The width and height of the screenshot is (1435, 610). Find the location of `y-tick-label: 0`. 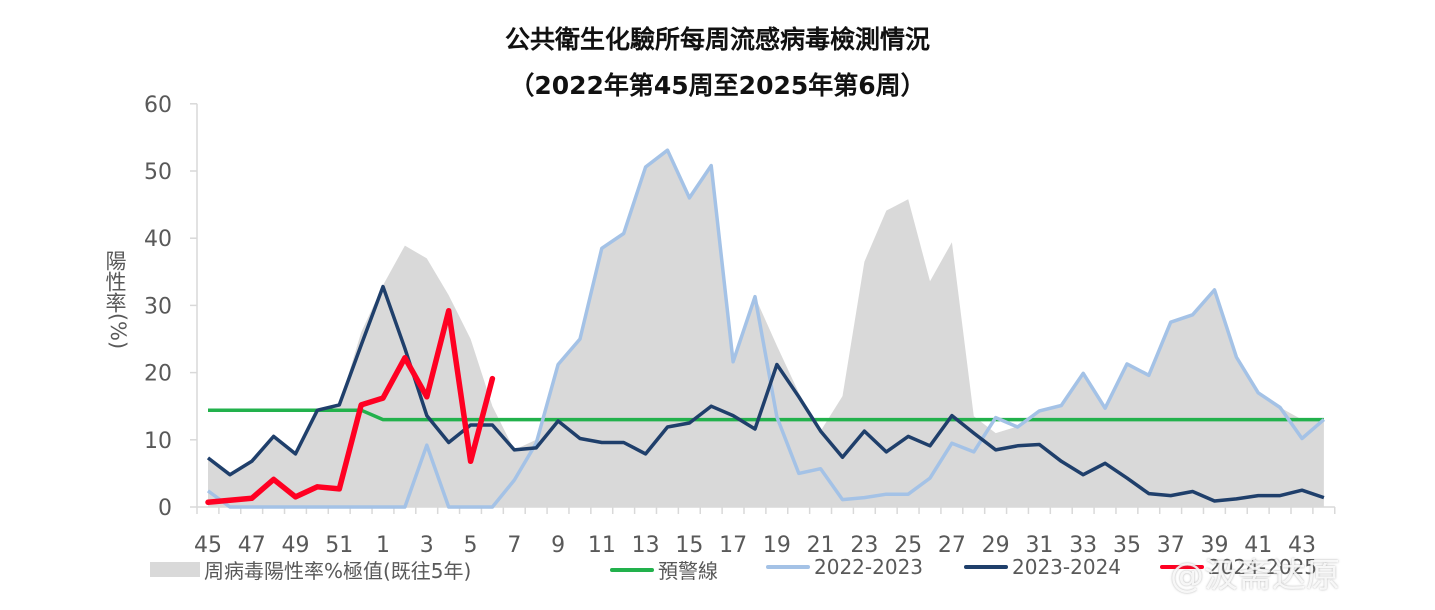

y-tick-label: 0 is located at coordinates (165, 508).